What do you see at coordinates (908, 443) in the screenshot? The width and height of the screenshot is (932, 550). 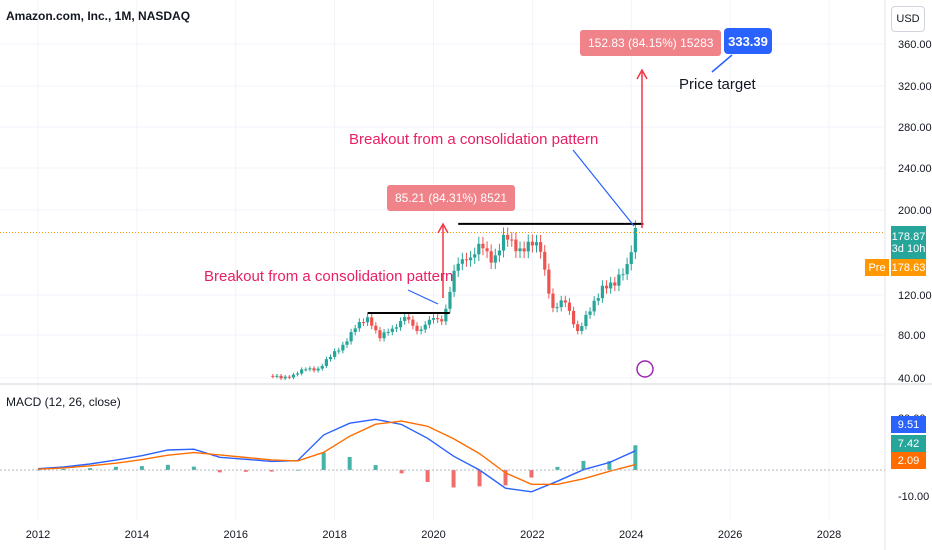 I see `macd-value: 7.42` at bounding box center [908, 443].